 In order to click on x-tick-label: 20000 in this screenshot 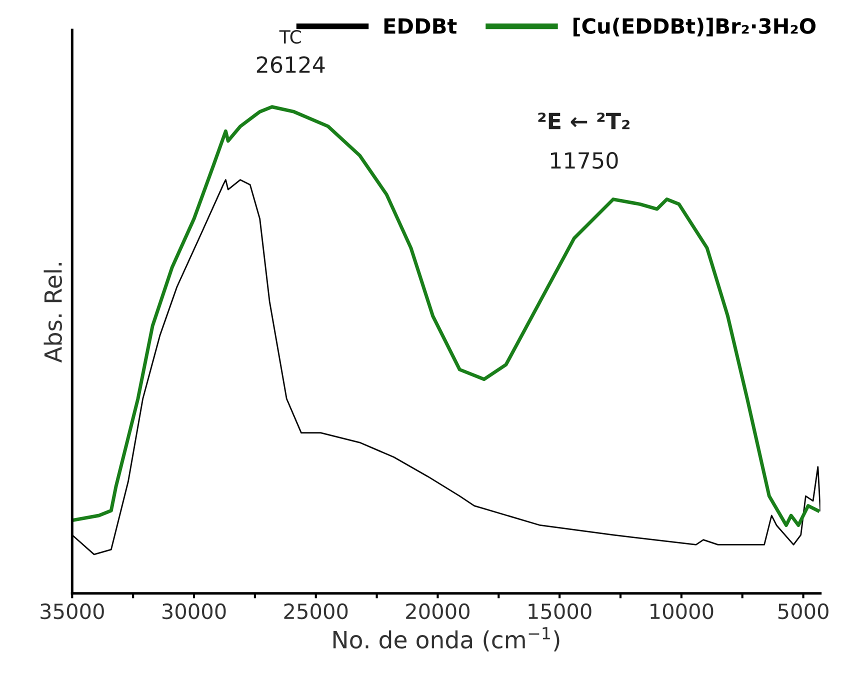, I will do `click(438, 611)`.